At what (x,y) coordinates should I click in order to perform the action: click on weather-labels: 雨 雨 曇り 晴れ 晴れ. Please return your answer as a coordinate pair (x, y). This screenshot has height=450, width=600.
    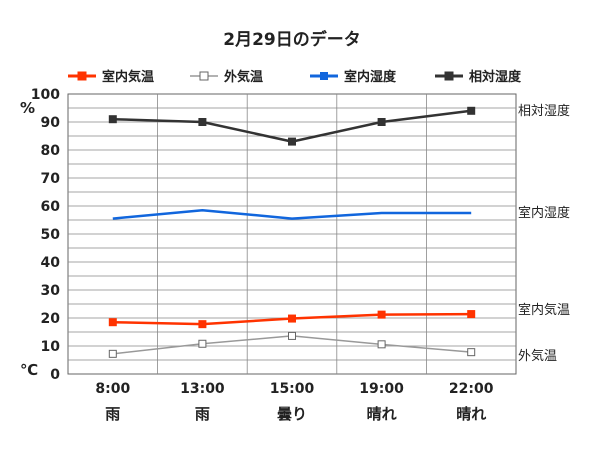
    Looking at the image, I should click on (295, 414).